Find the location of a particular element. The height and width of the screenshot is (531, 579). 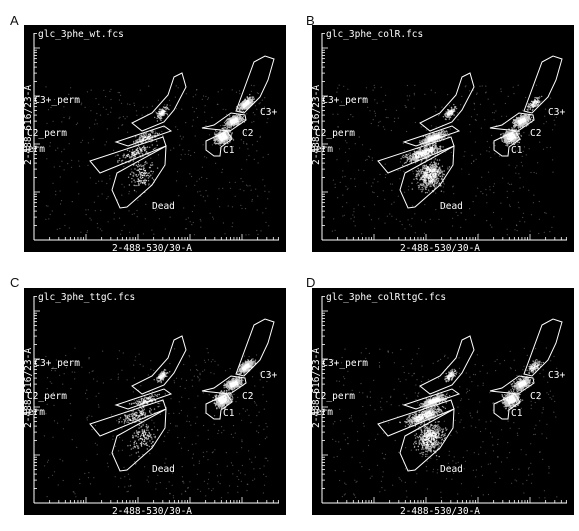

plot-title: glc_3phe_colR.fcs is located at coordinates (374, 34).